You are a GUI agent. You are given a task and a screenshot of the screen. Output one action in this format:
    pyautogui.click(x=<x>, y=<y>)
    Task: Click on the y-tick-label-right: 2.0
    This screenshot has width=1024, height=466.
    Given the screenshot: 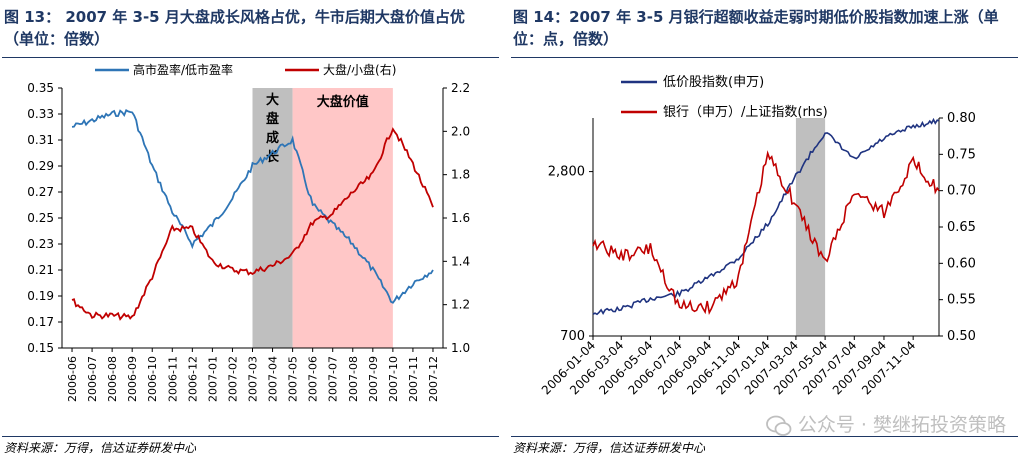 What is the action you would take?
    pyautogui.click(x=460, y=131)
    